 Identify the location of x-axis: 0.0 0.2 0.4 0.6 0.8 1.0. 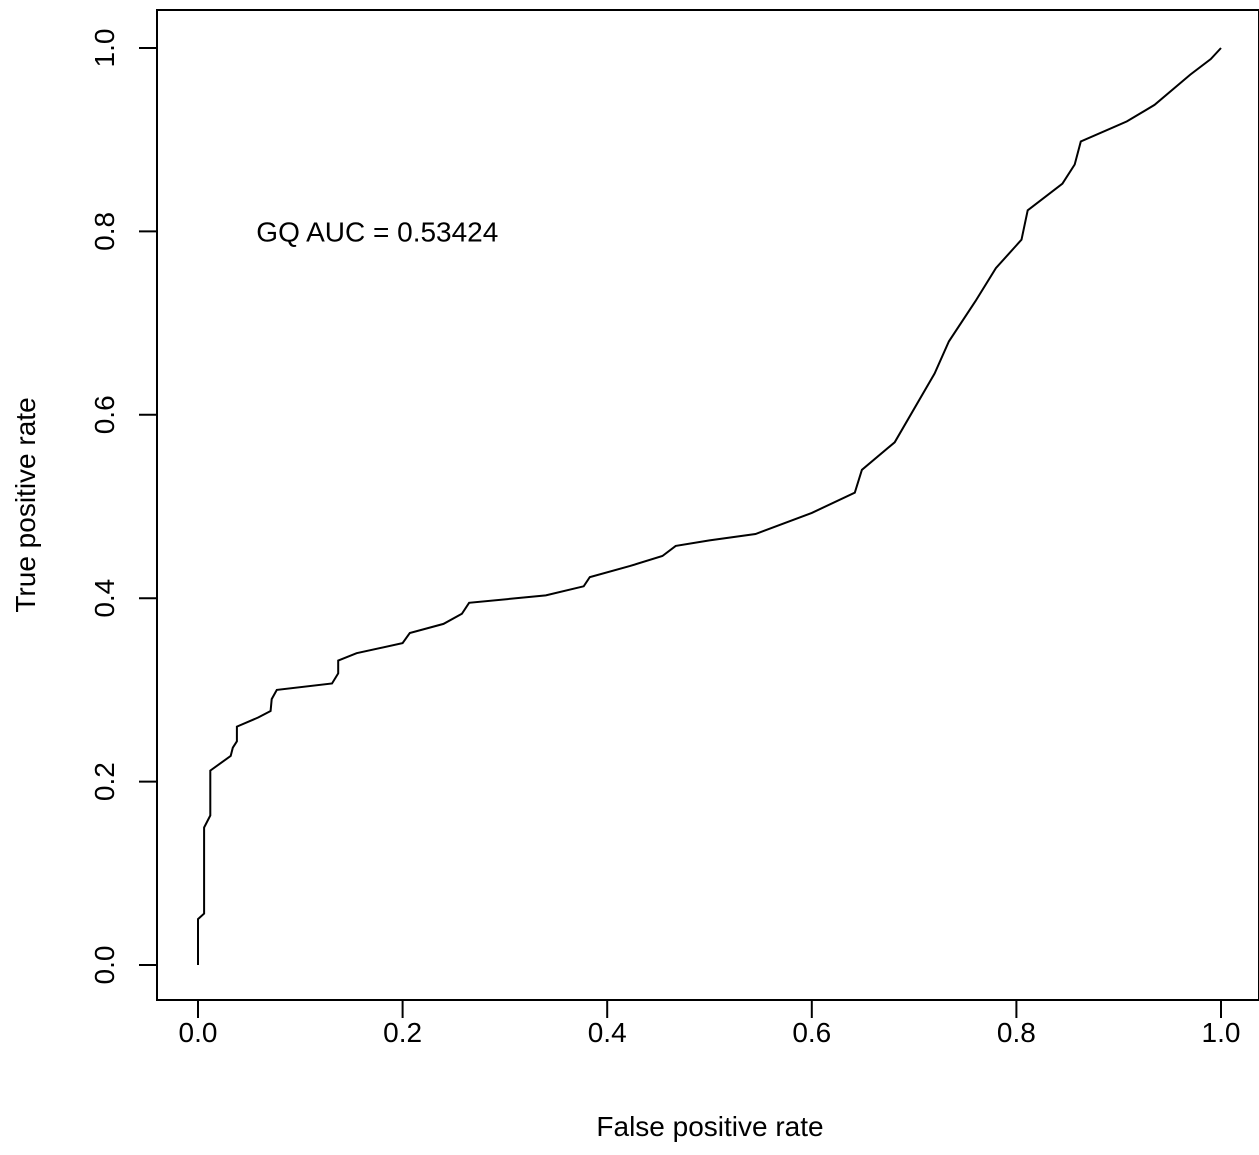
(710, 1023).